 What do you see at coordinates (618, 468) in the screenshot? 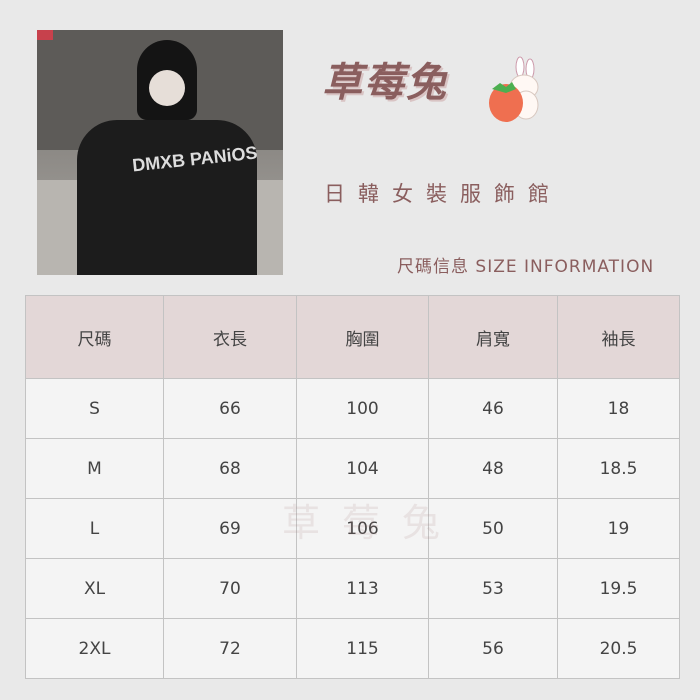
I see `table-cell: 18.5` at bounding box center [618, 468].